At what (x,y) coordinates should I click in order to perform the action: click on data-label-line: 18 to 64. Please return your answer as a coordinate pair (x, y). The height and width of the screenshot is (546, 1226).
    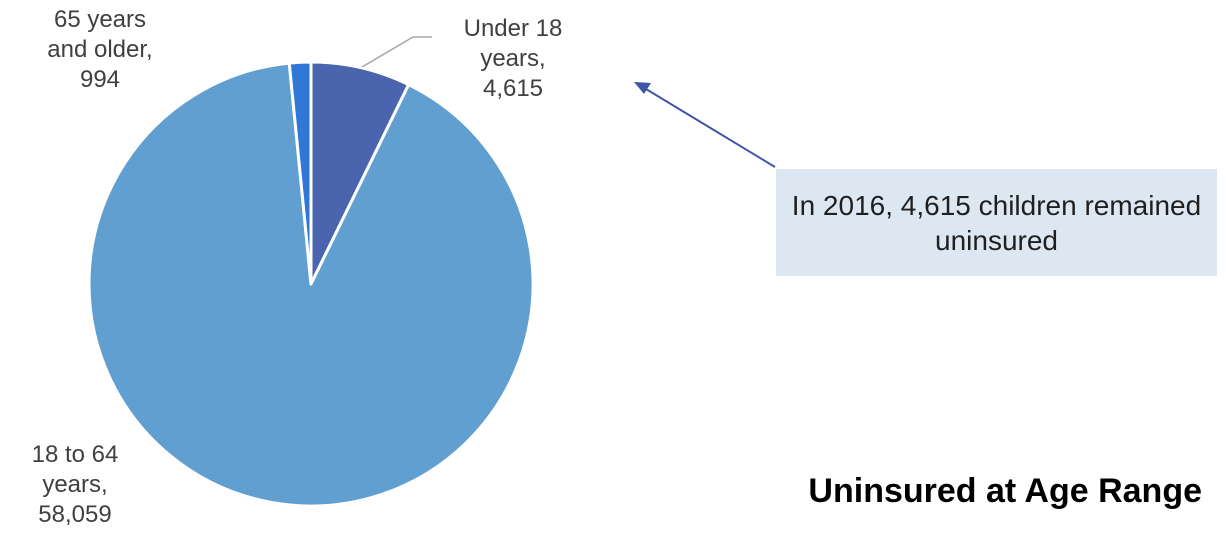
    Looking at the image, I should click on (75, 454).